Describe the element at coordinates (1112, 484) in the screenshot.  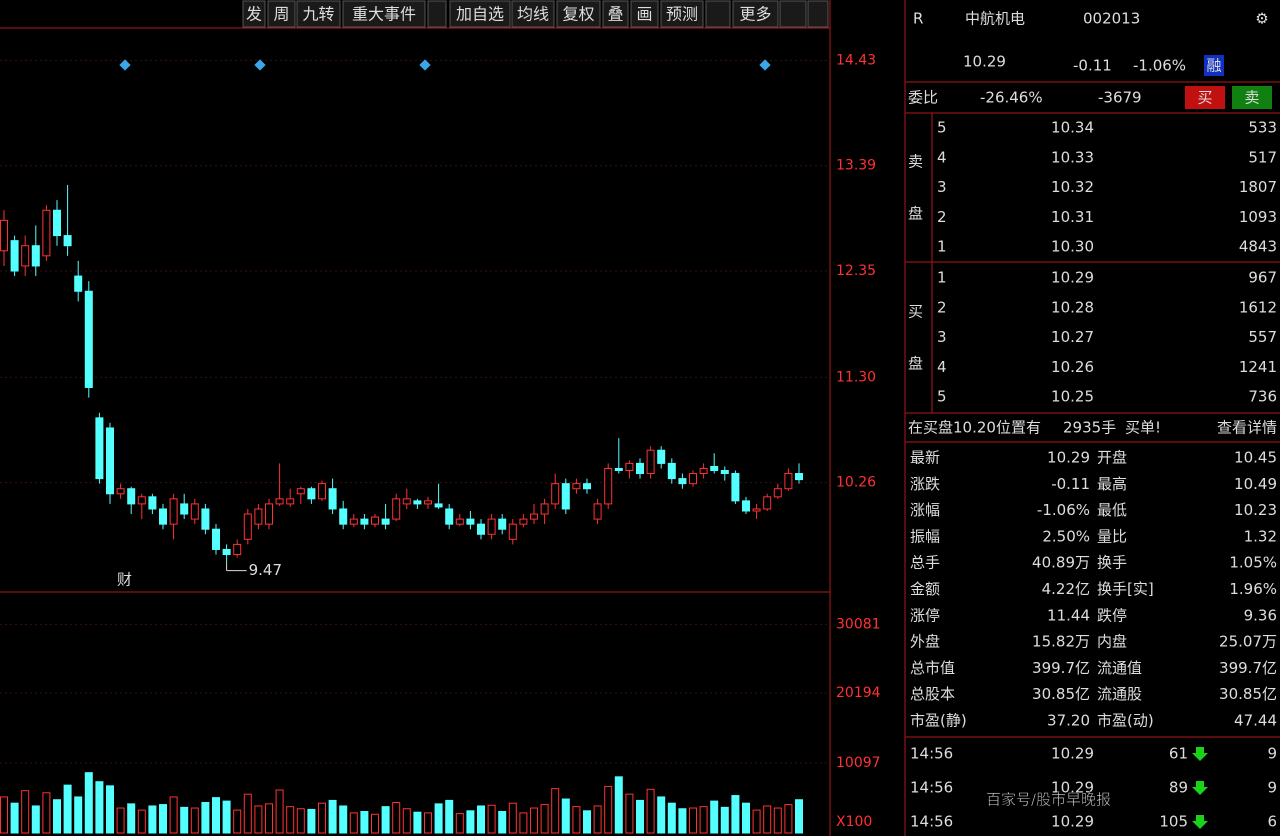
I see `stat-label: 最高` at that location.